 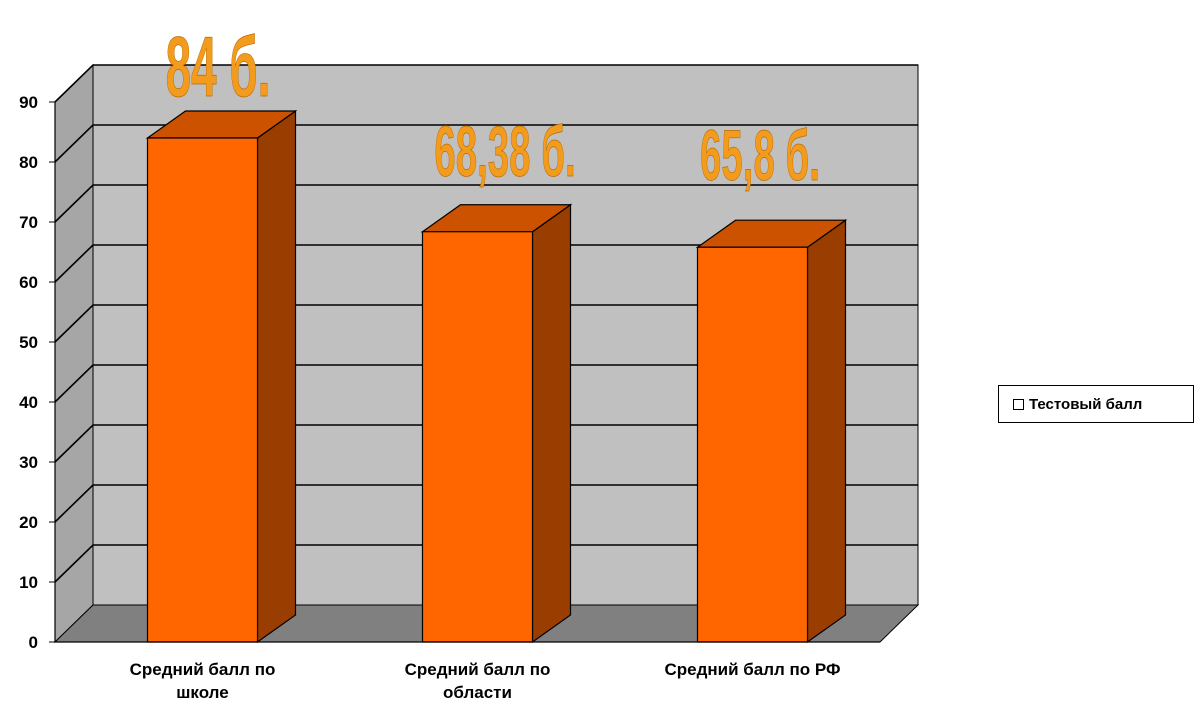 I want to click on y-tick-label: 70, so click(x=28, y=222).